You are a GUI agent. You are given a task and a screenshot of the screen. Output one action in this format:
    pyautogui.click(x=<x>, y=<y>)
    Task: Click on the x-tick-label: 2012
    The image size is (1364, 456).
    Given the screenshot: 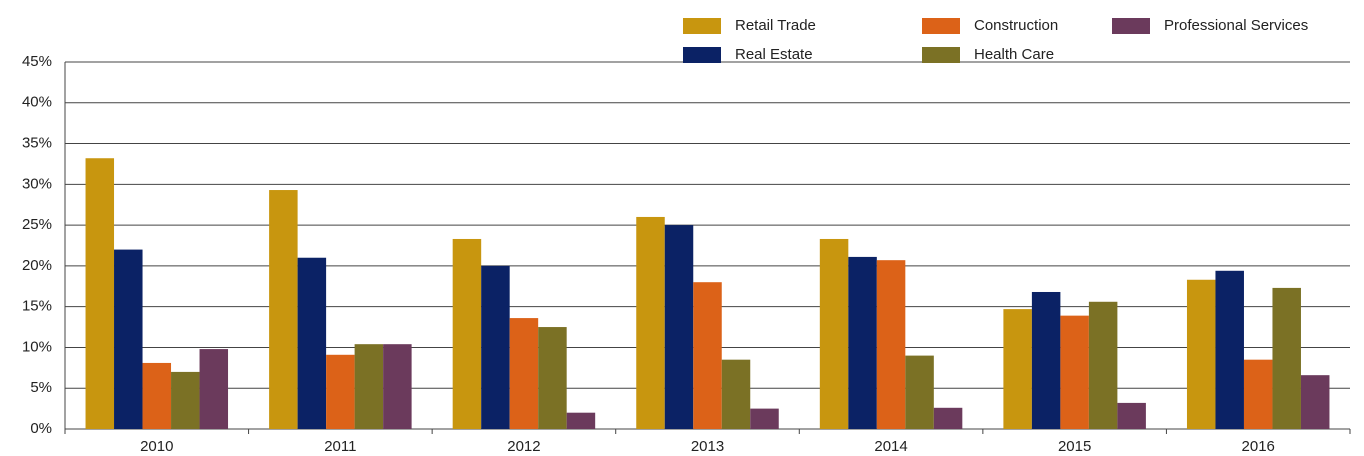 What is the action you would take?
    pyautogui.click(x=523, y=446)
    